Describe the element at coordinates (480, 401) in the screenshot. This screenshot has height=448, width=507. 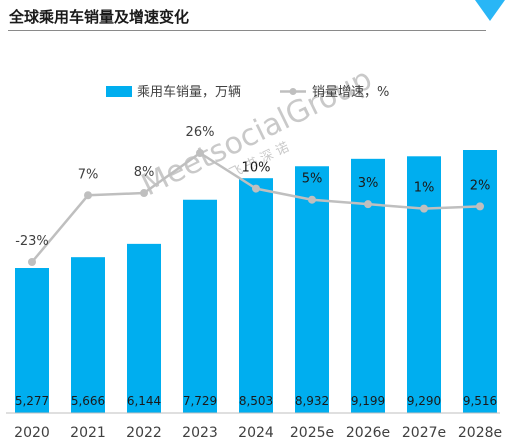
I see `bar-value-label: 9,516` at that location.